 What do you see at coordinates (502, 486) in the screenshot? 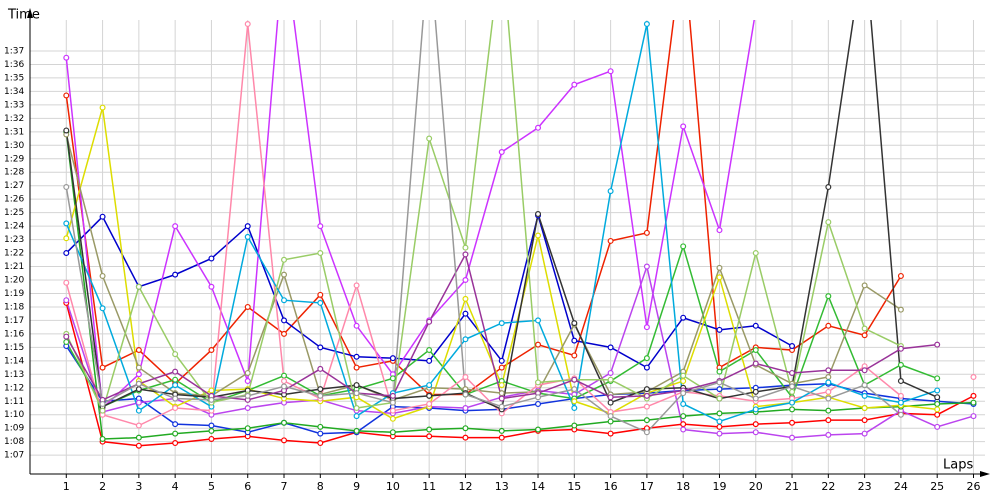
I see `x-tick-label: 13` at bounding box center [502, 486].